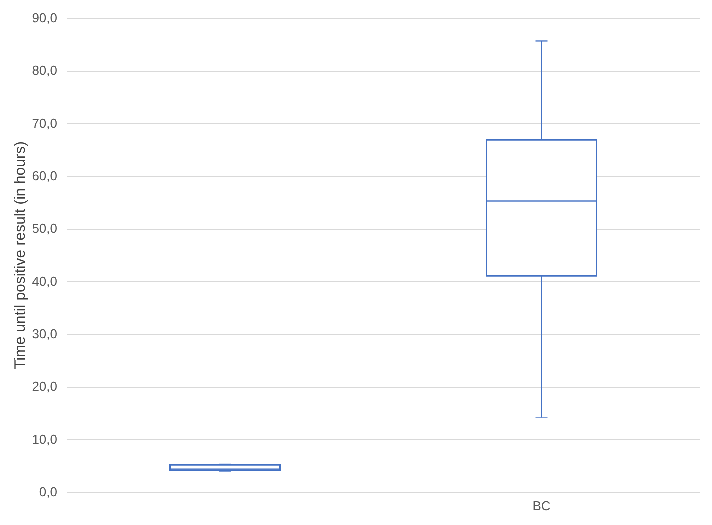  What do you see at coordinates (45, 70) in the screenshot?
I see `y-tick-label: 80,0` at bounding box center [45, 70].